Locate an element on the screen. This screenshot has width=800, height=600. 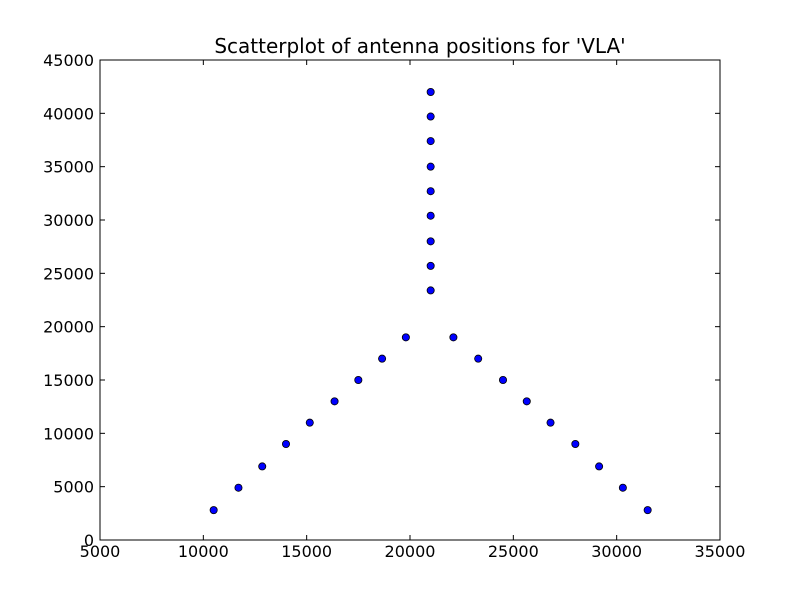
y-tick-label: 5000 is located at coordinates (73, 487).